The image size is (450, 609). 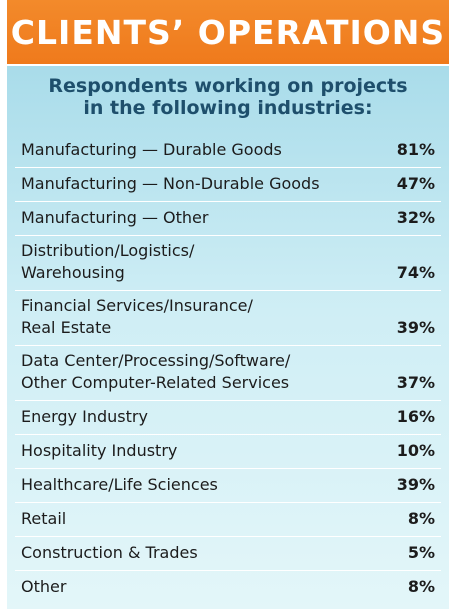 I want to click on row-label: Other, so click(x=44, y=586).